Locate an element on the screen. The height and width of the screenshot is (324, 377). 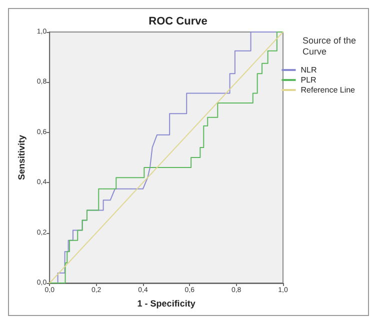
legend-label: NLR is located at coordinates (308, 70).